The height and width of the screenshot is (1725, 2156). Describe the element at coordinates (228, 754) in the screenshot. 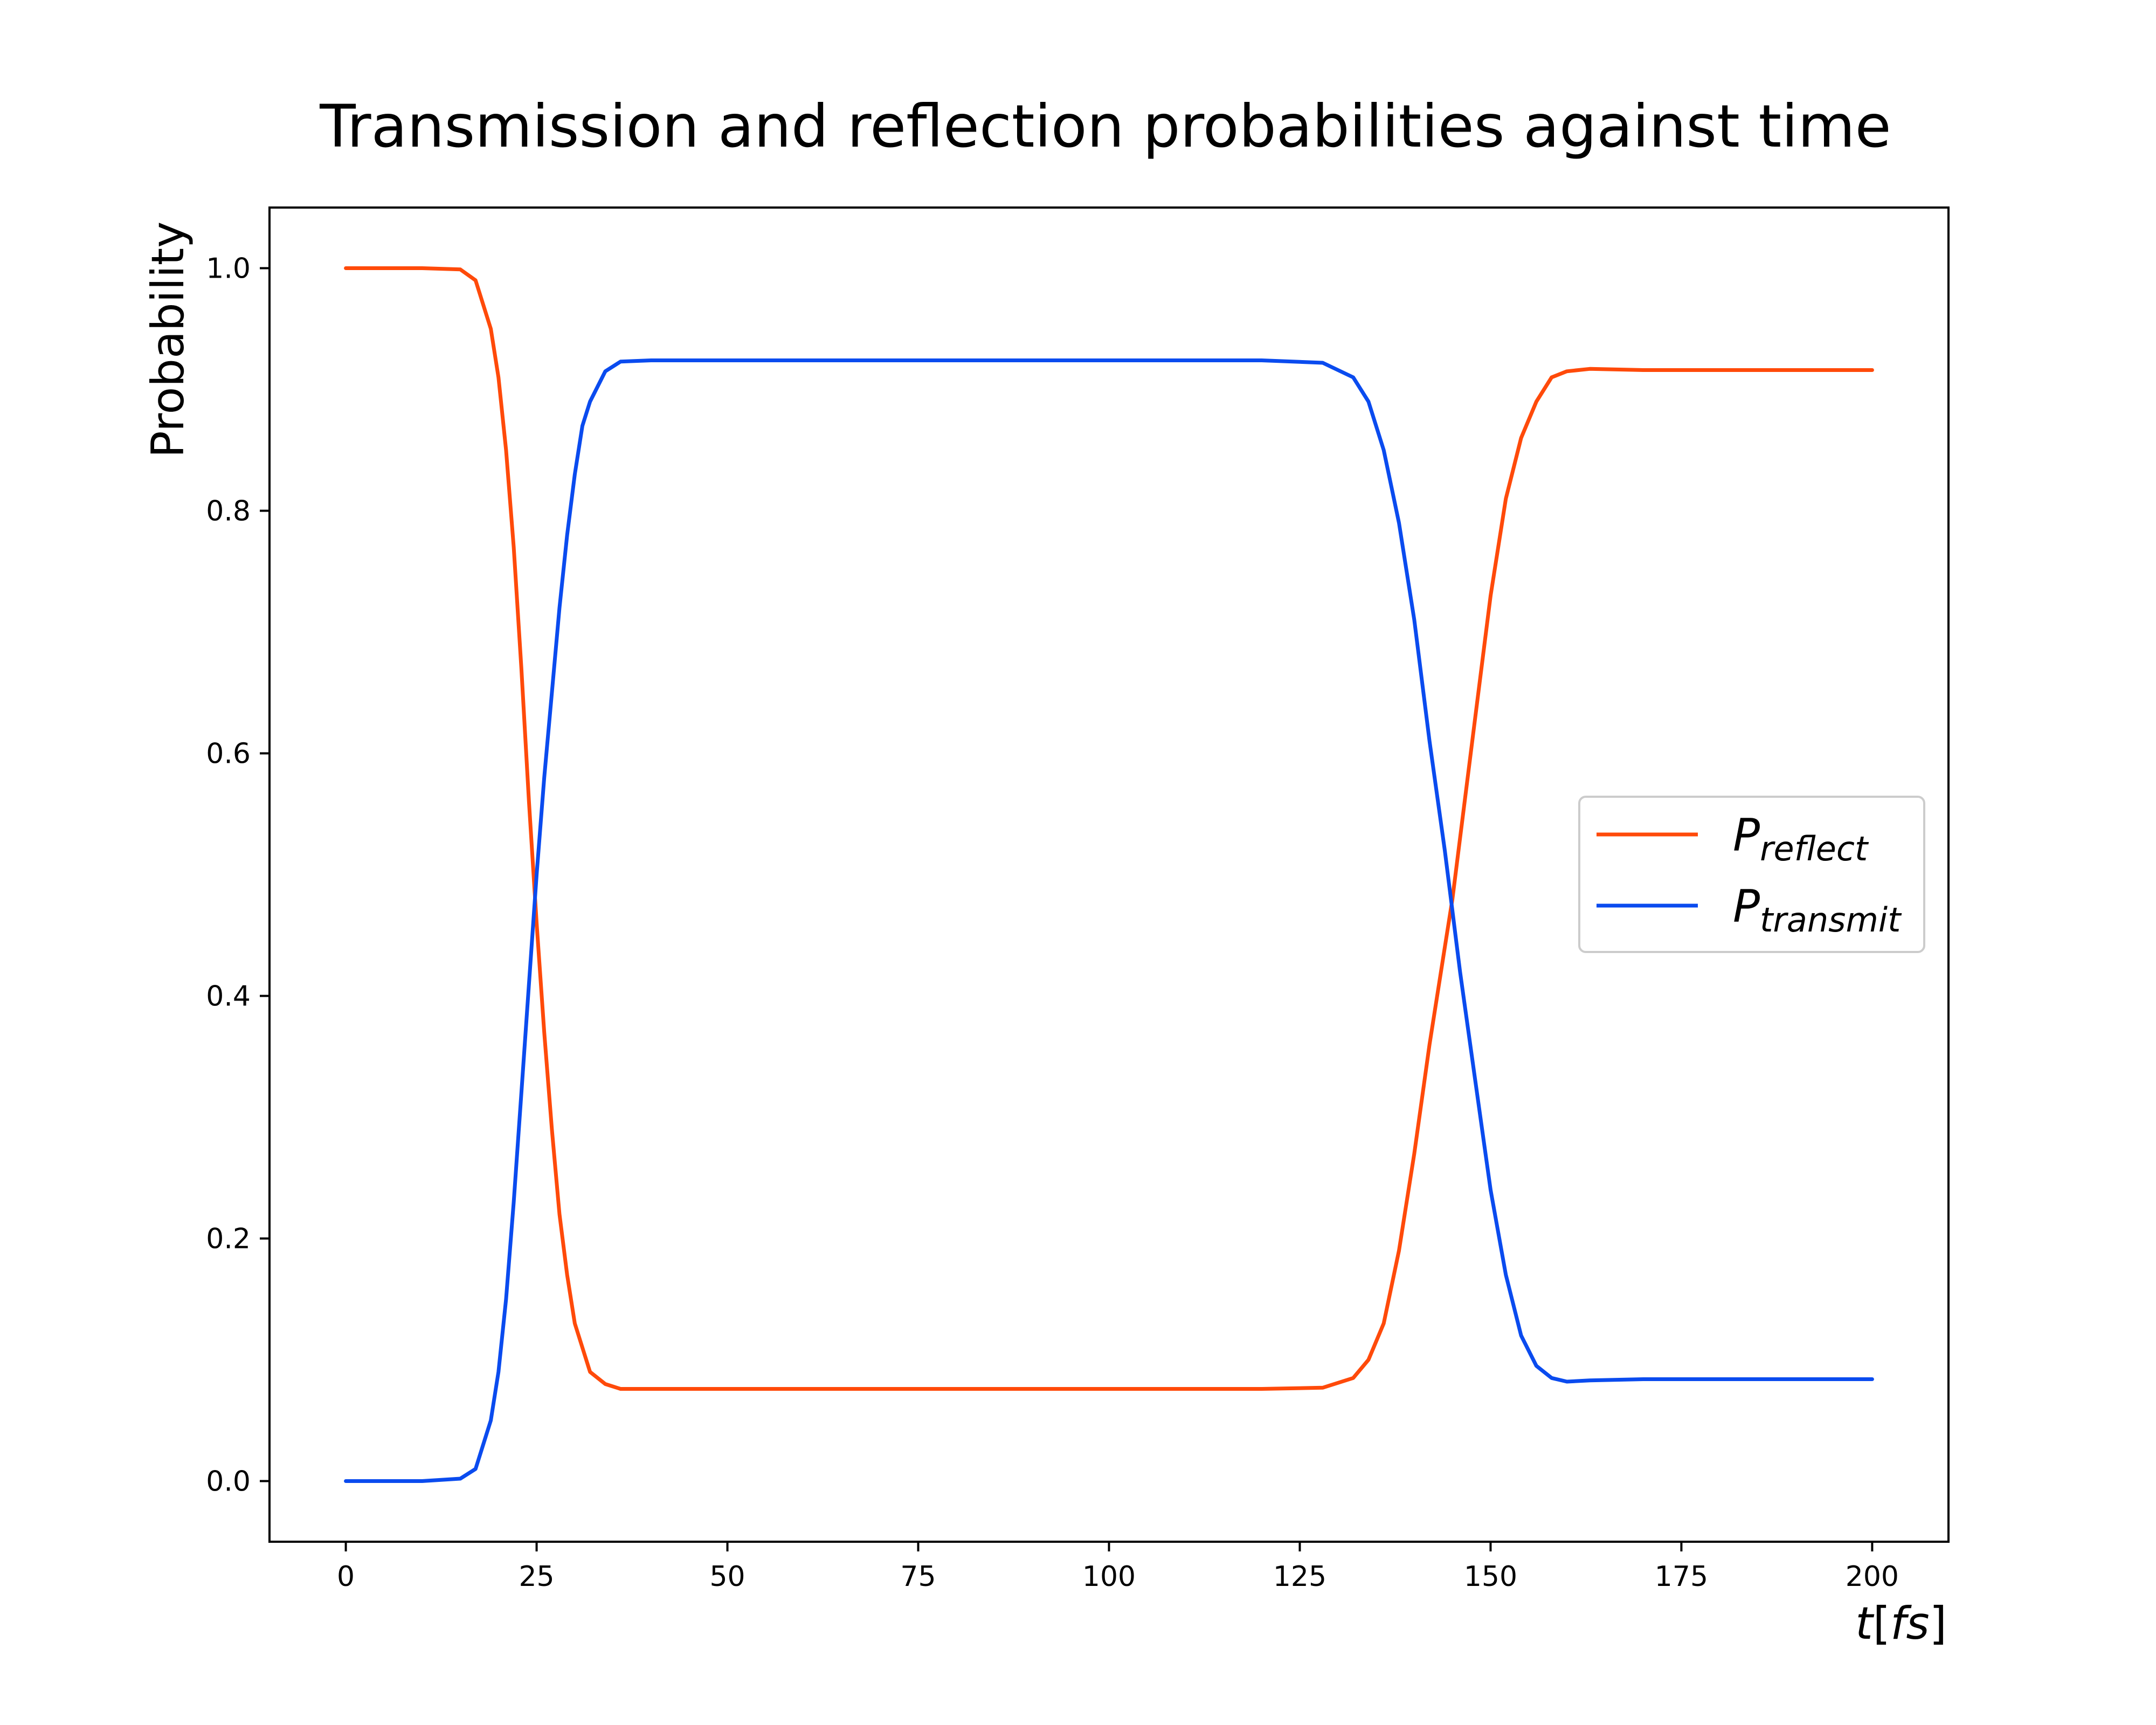

I see `y-tick-label: 0.6` at that location.